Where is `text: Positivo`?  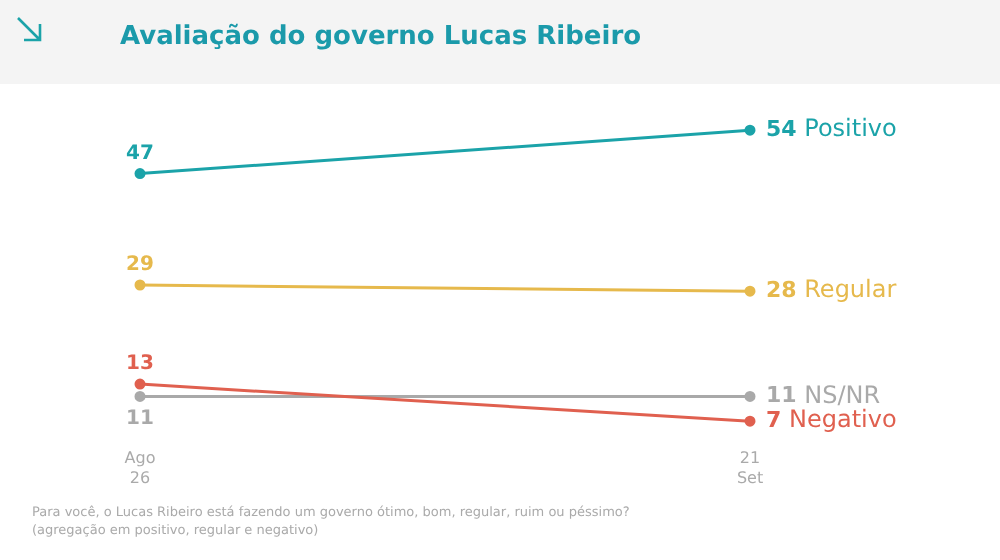 text: Positivo is located at coordinates (850, 128).